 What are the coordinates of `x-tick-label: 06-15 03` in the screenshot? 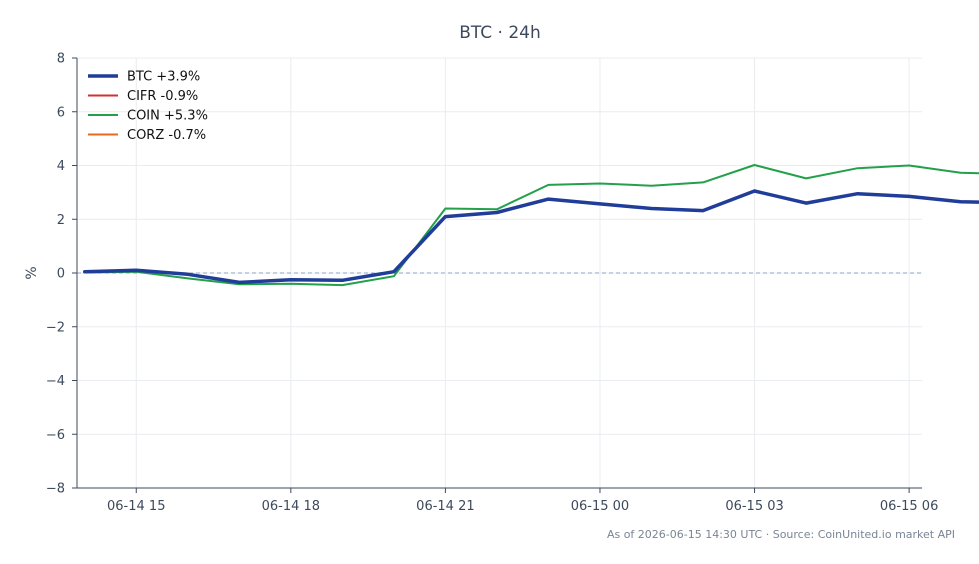 It's located at (754, 506).